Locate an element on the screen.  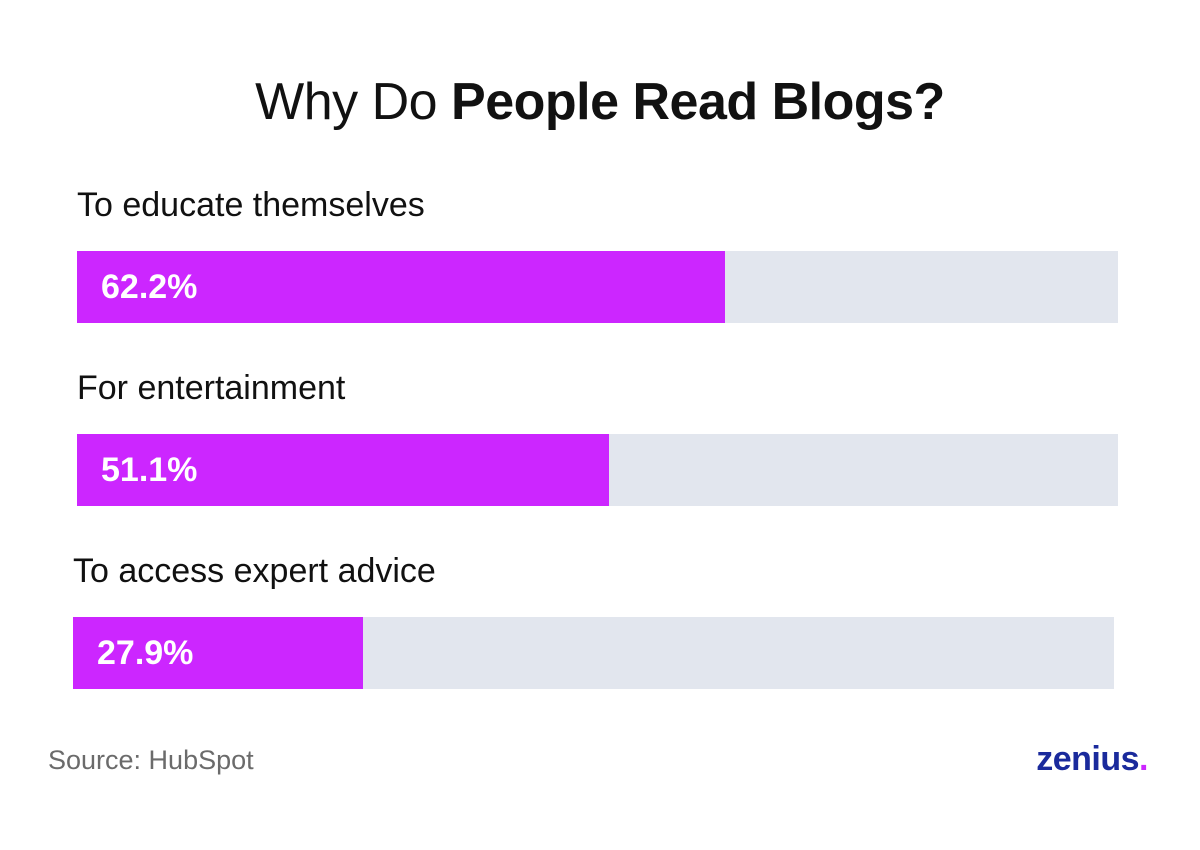
value-label-to-access-expert-advice: 27.9% is located at coordinates (145, 653).